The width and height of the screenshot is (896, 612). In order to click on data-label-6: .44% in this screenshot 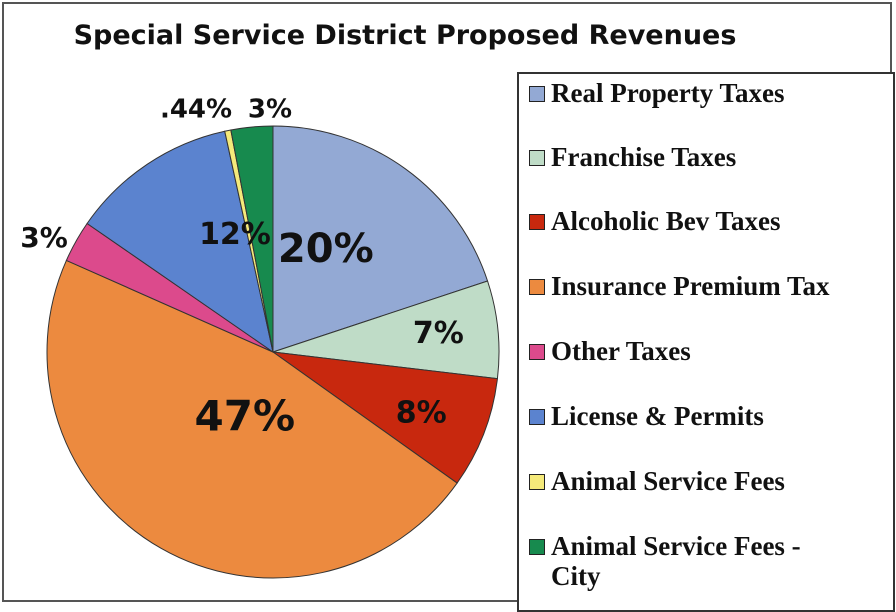, I will do `click(196, 110)`.